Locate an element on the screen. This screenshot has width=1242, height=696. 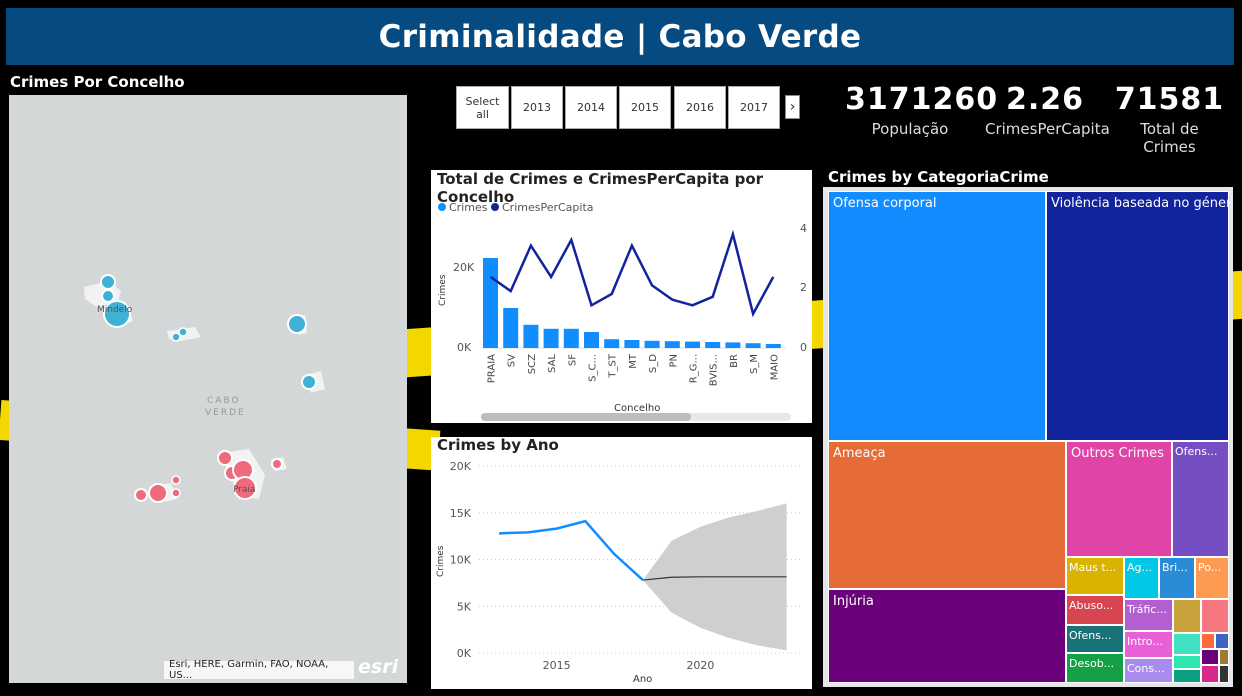
scrollbar-thumb is located at coordinates (586, 417).